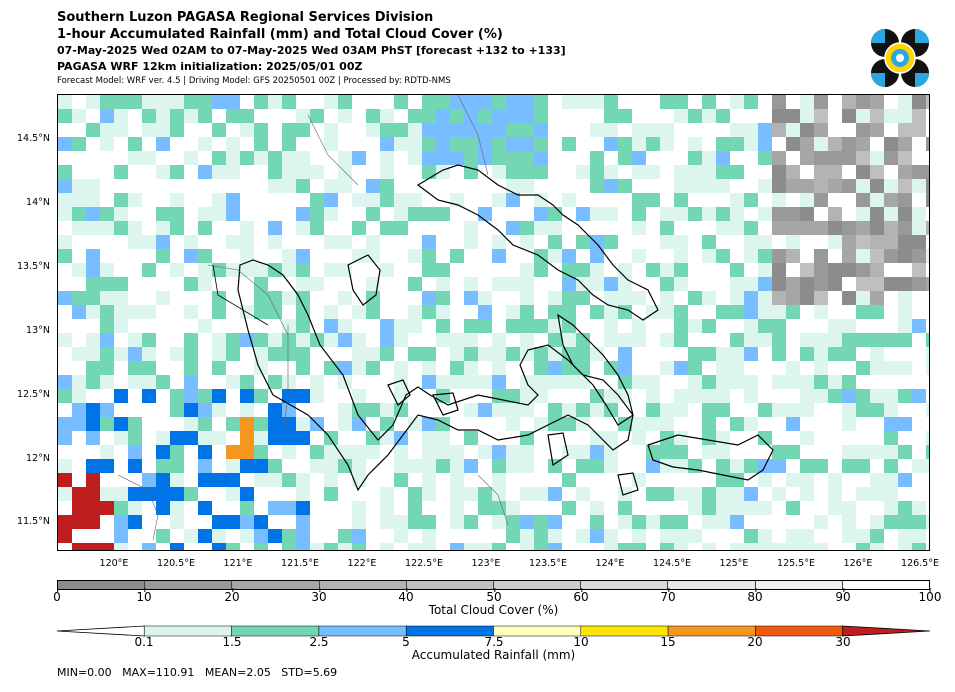  What do you see at coordinates (197, 672) in the screenshot?
I see `statistics-line: MIN=0.00 MAX=110.91 MEAN=2.05 STD=5.69` at bounding box center [197, 672].